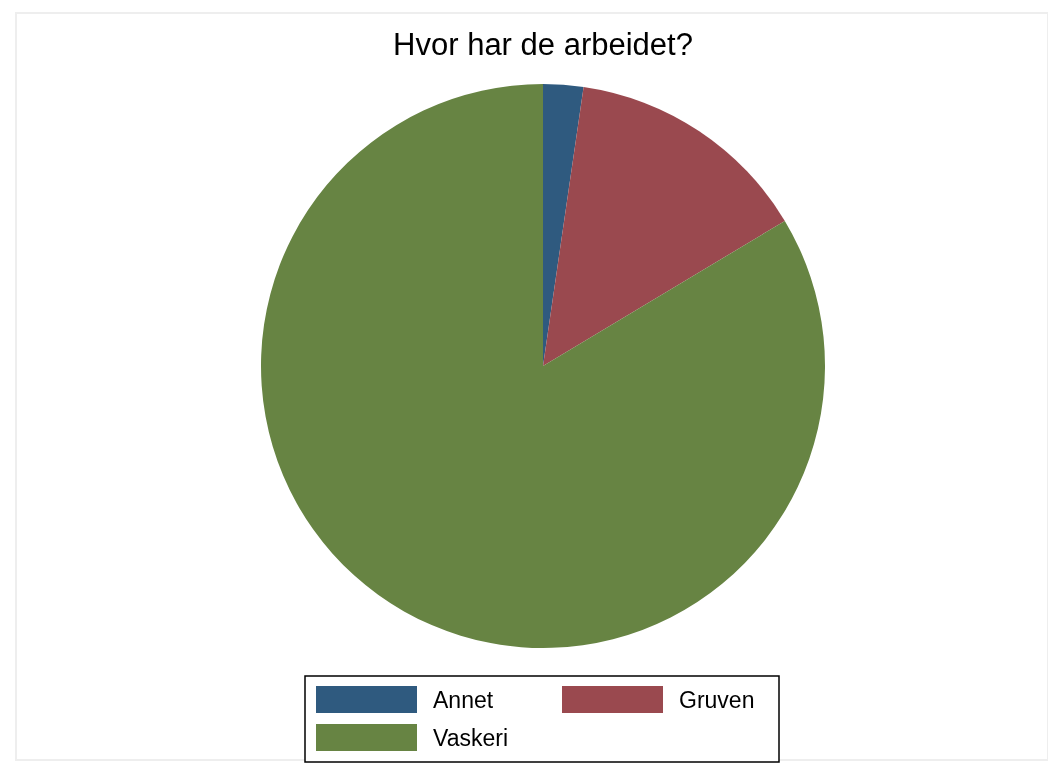 Image resolution: width=1048 pixels, height=765 pixels. I want to click on legend-label: Vaskeri, so click(470, 738).